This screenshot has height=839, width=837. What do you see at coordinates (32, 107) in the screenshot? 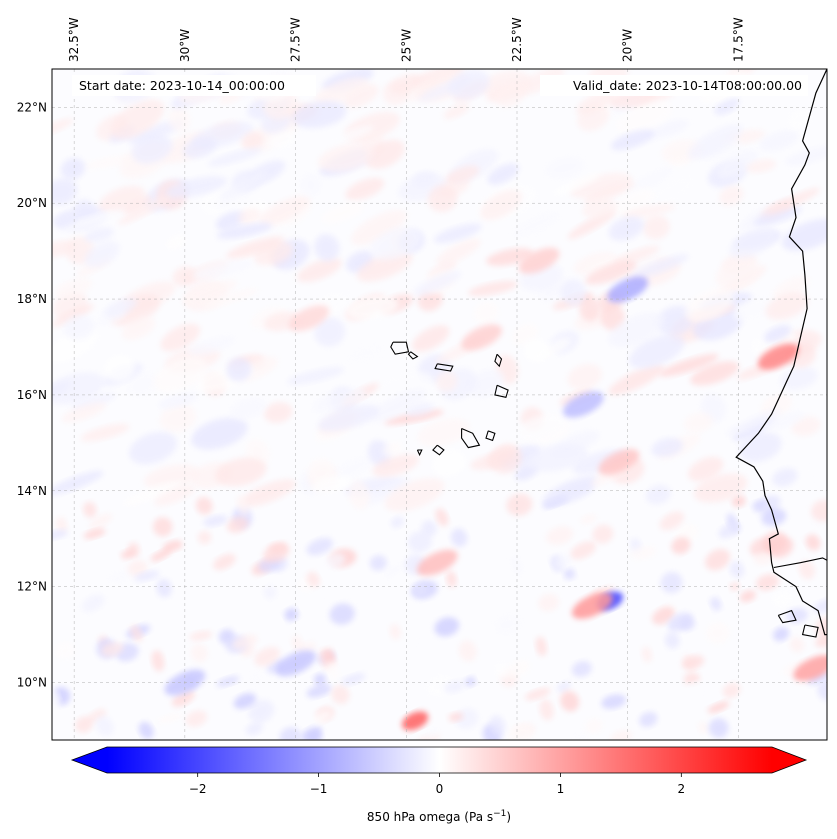
I see `latitude-tick-label: 22°N` at bounding box center [32, 107].